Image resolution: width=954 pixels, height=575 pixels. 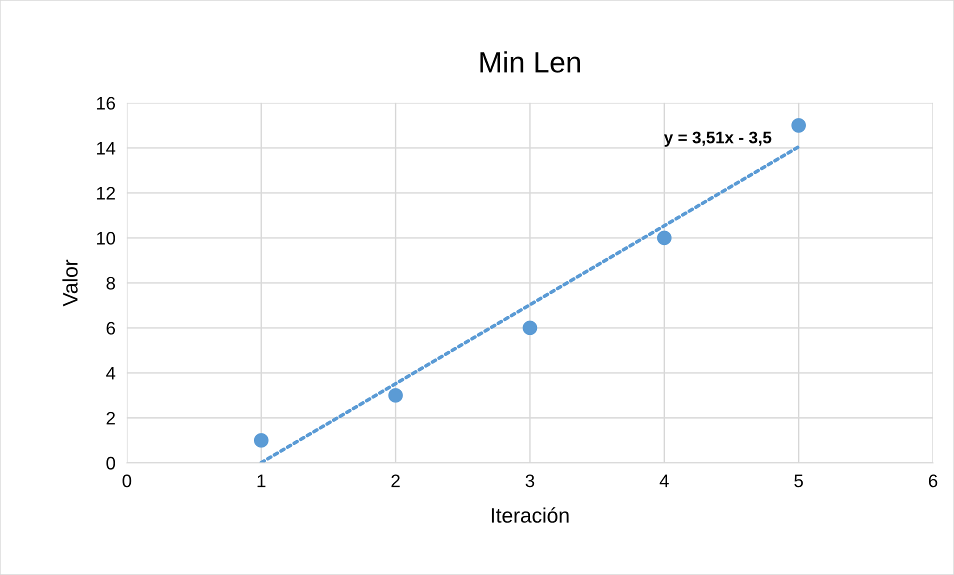 I want to click on x-tick-label: 4, so click(x=664, y=481).